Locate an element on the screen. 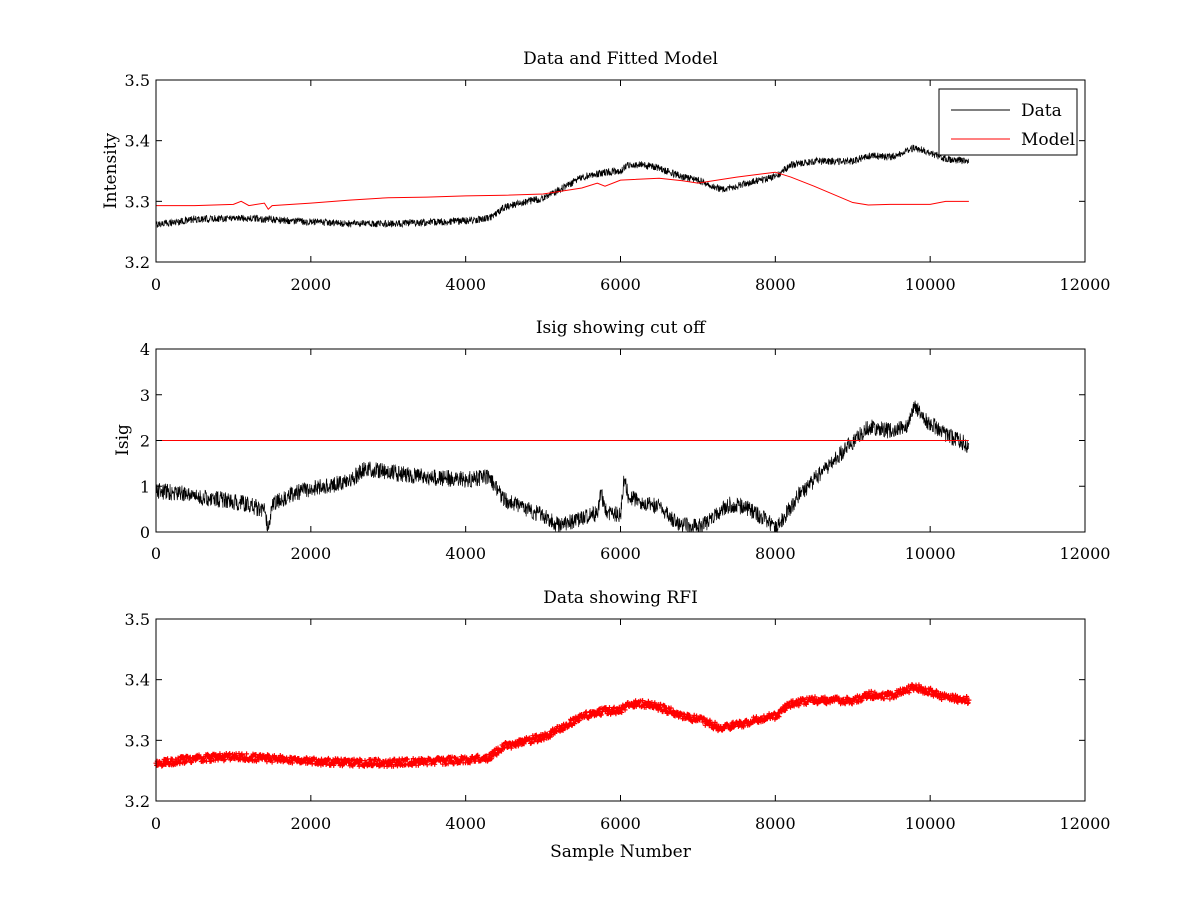 This screenshot has height=900, width=1200. panel2-ytick-label: 0 is located at coordinates (145, 532).